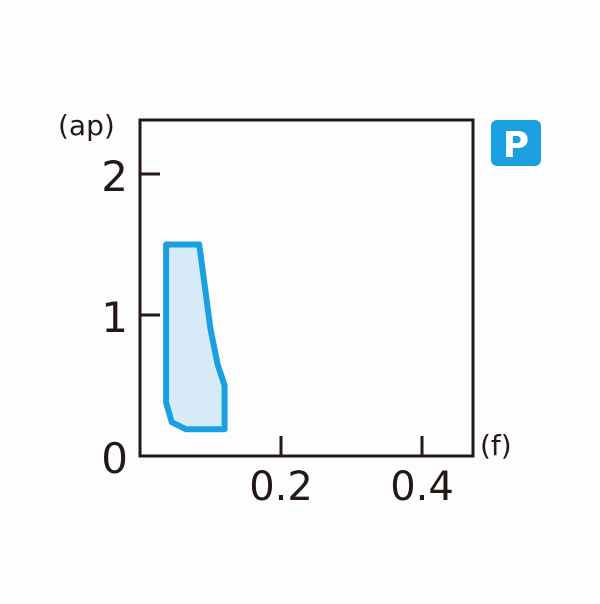  What do you see at coordinates (281, 487) in the screenshot?
I see `x-tick-label-0.2: 0.2` at bounding box center [281, 487].